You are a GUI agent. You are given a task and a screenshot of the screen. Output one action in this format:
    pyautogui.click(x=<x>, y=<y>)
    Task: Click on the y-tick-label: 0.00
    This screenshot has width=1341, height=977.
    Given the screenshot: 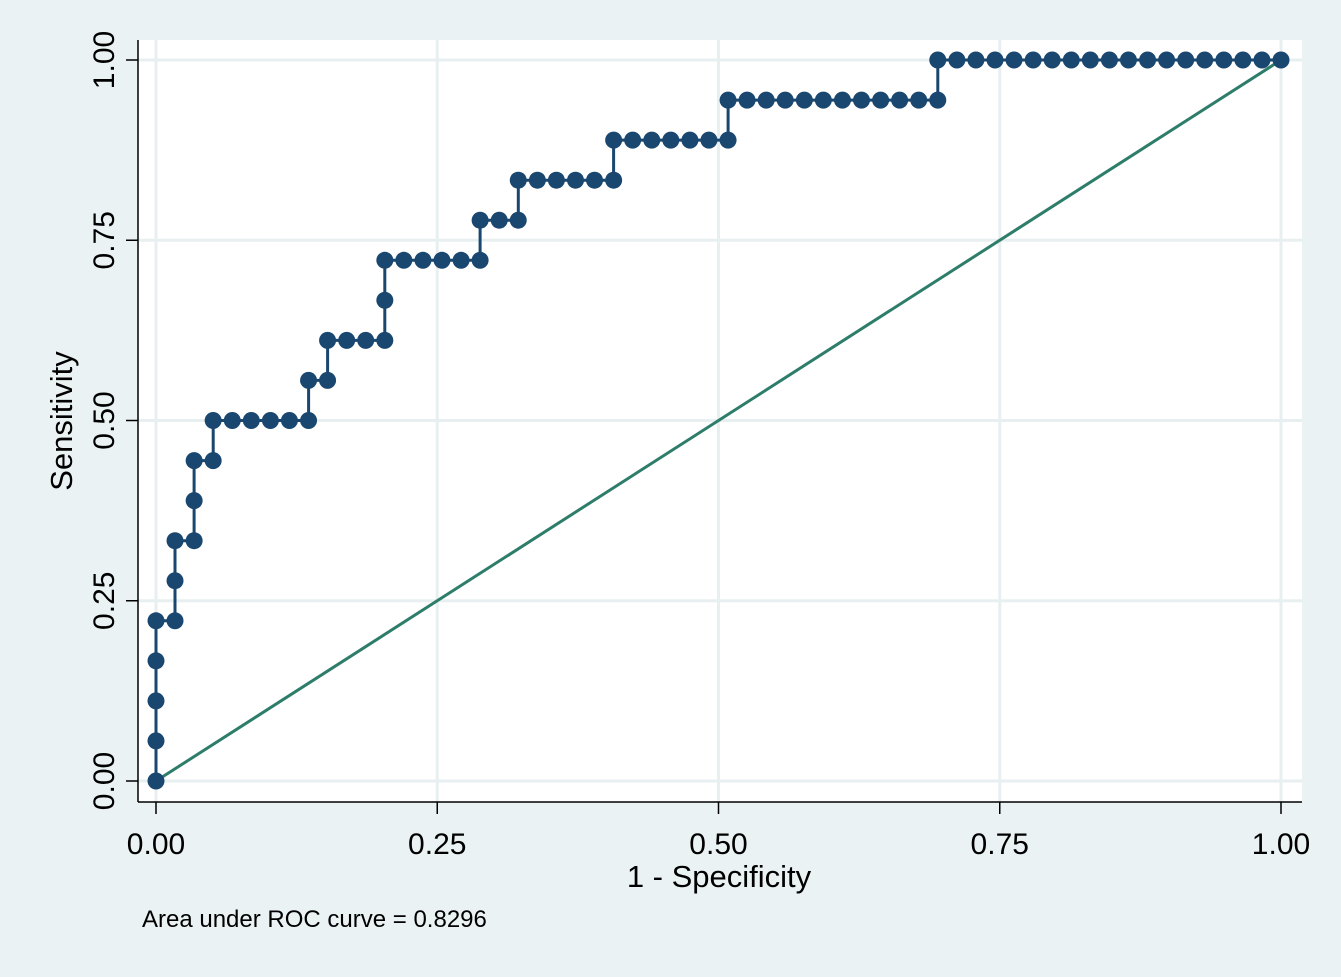 What is the action you would take?
    pyautogui.click(x=104, y=781)
    